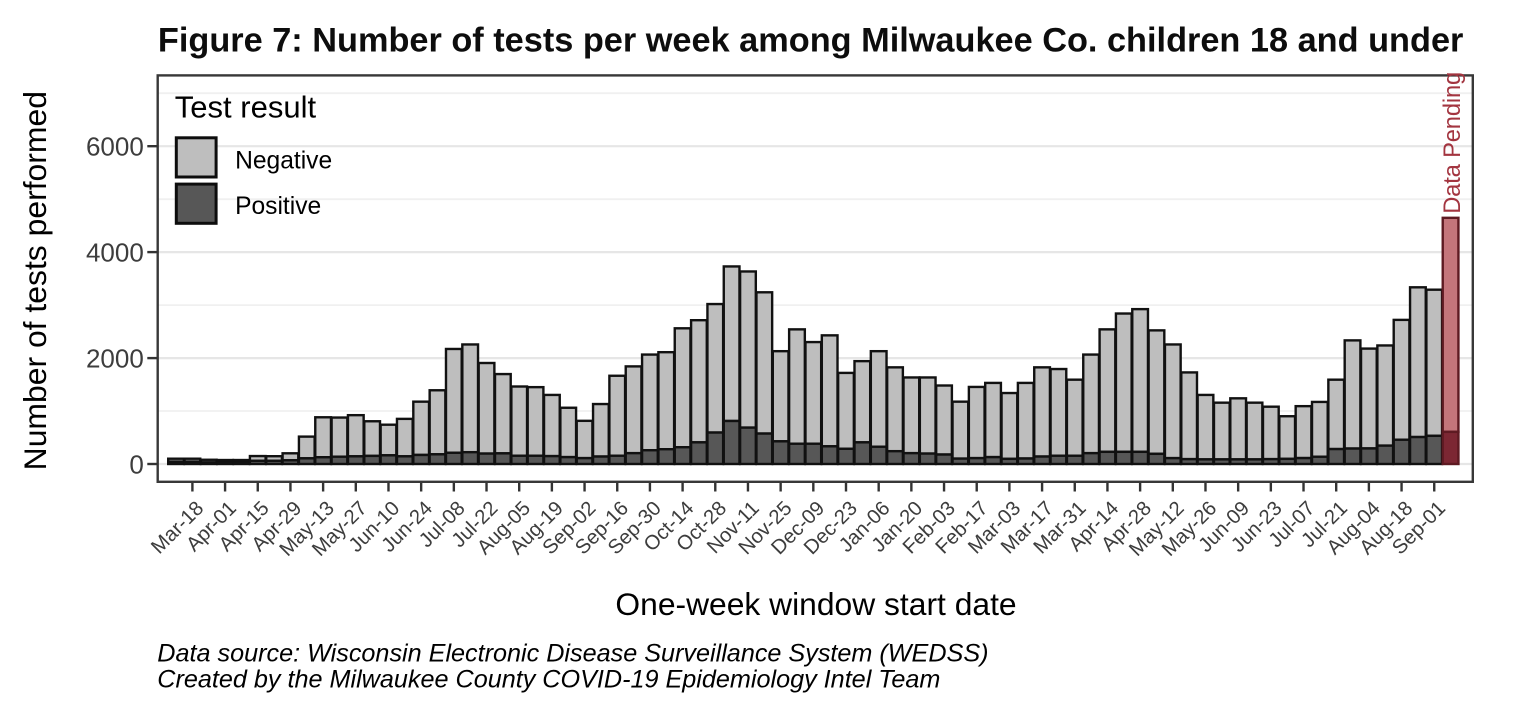 The image size is (1523, 718). I want to click on svg-text: Number of tests performed, so click(35, 280).